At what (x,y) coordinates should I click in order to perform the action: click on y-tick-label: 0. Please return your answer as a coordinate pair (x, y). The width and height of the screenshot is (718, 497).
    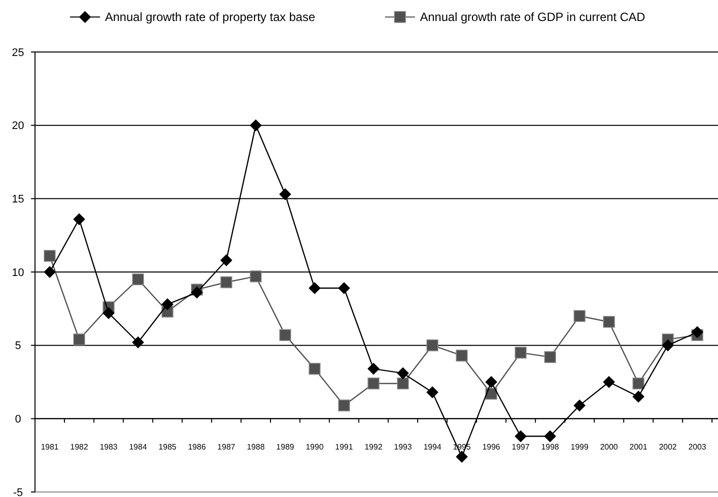
    Looking at the image, I should click on (18, 420).